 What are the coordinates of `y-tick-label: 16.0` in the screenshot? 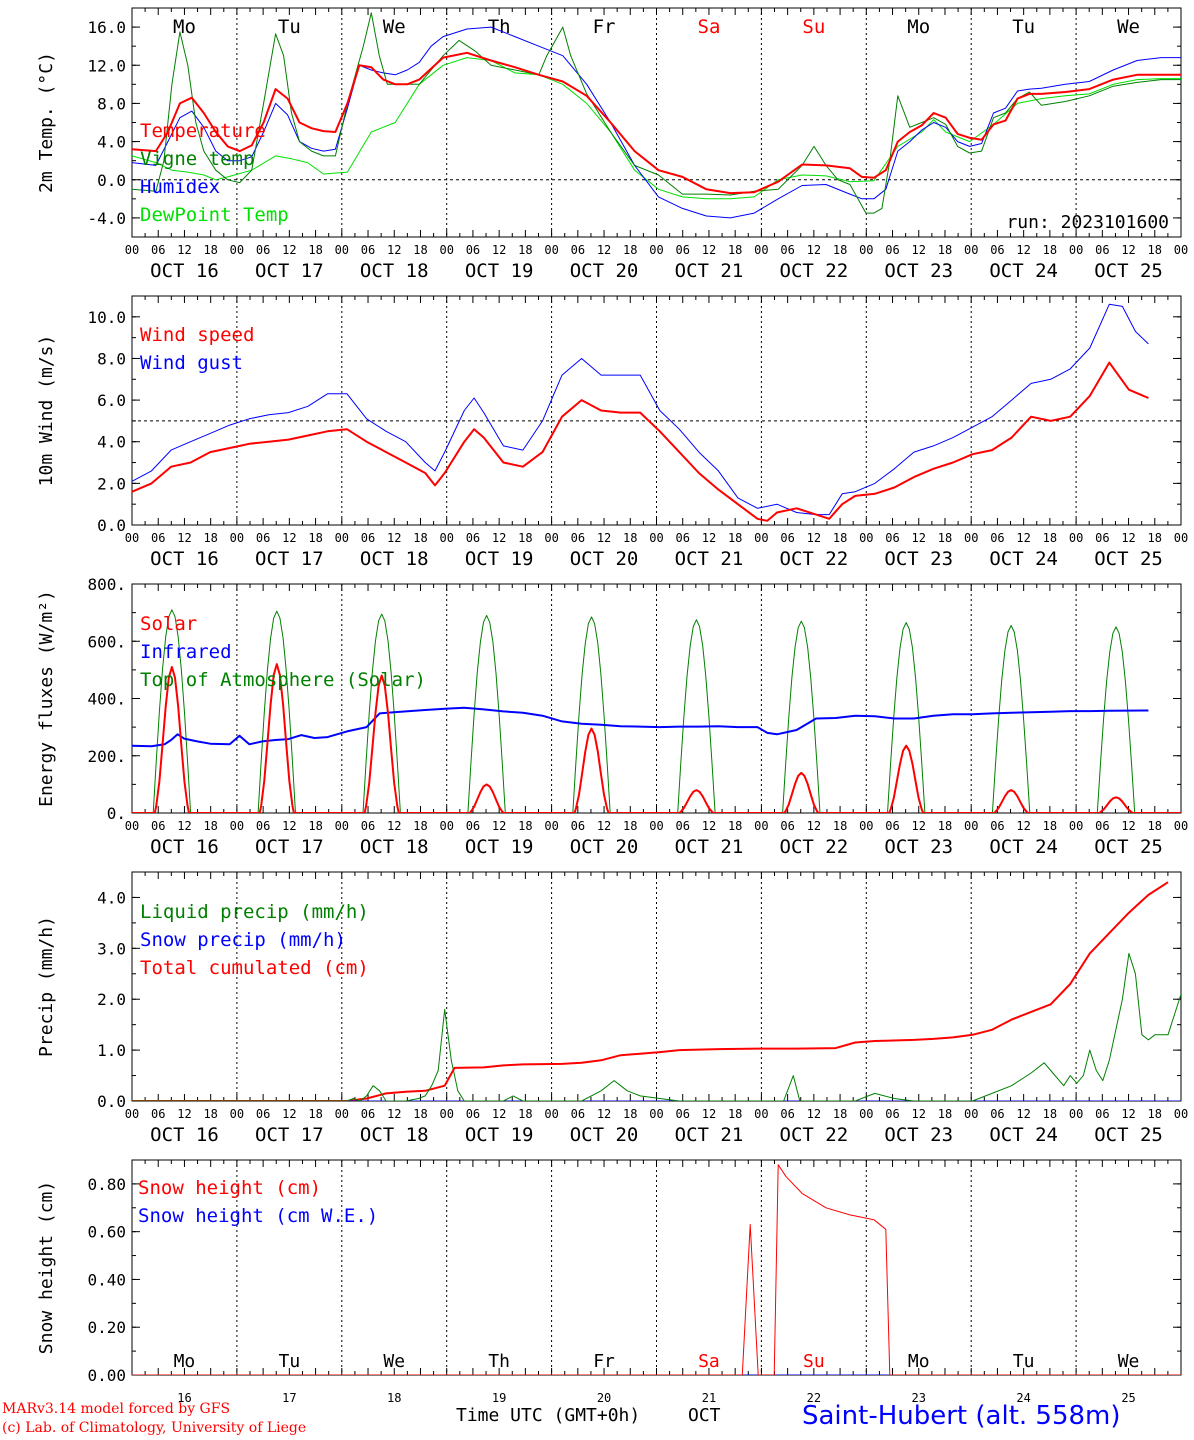 It's located at (106, 27).